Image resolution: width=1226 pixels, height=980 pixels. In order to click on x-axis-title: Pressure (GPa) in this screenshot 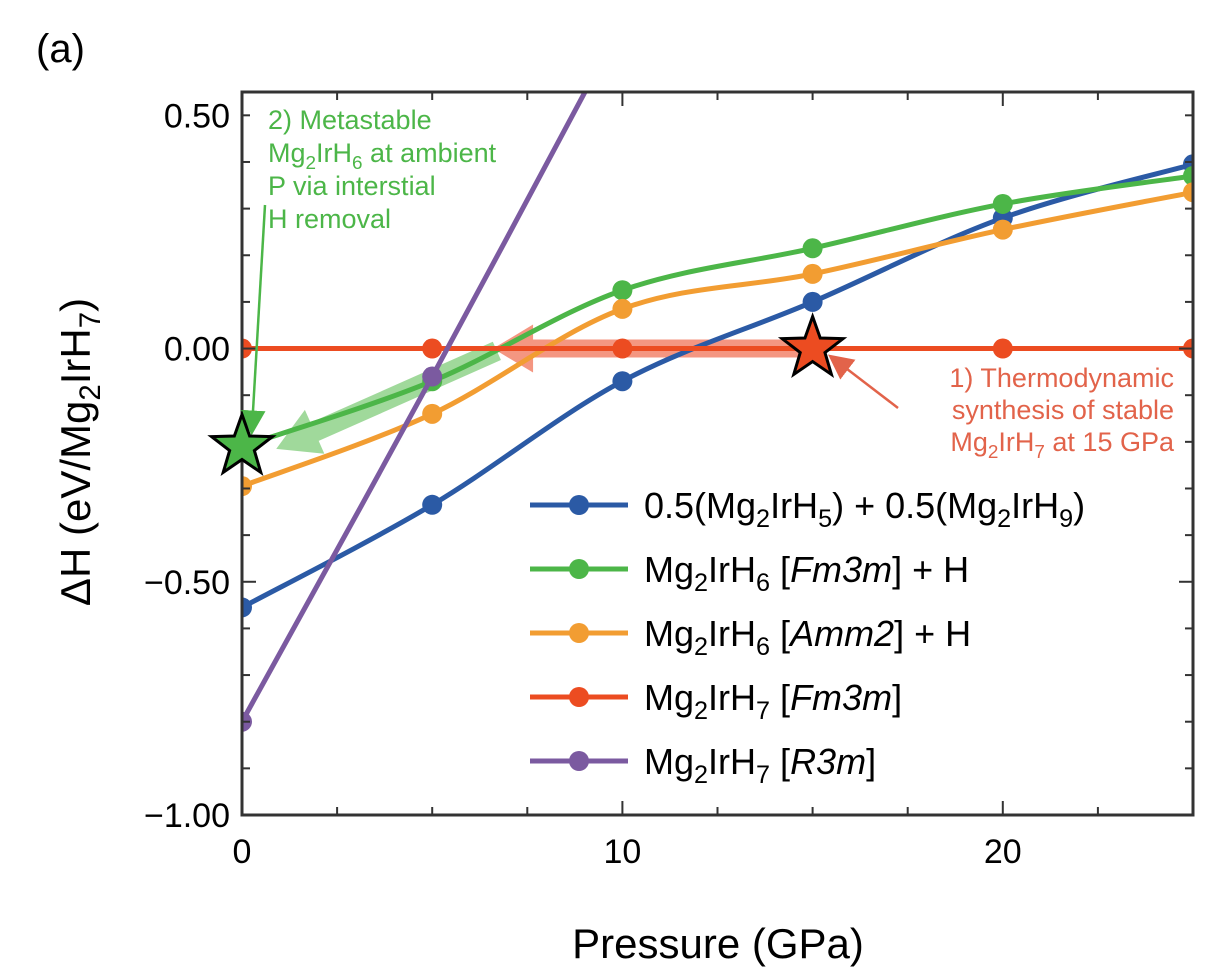, I will do `click(718, 943)`.